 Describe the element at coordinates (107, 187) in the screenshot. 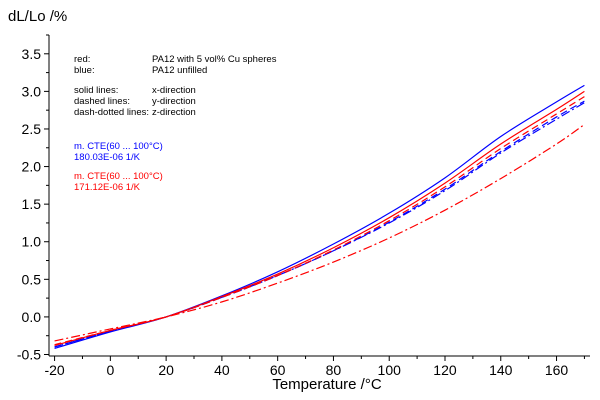

I see `cte-annotation-value: 171.12E-06 1/K` at that location.